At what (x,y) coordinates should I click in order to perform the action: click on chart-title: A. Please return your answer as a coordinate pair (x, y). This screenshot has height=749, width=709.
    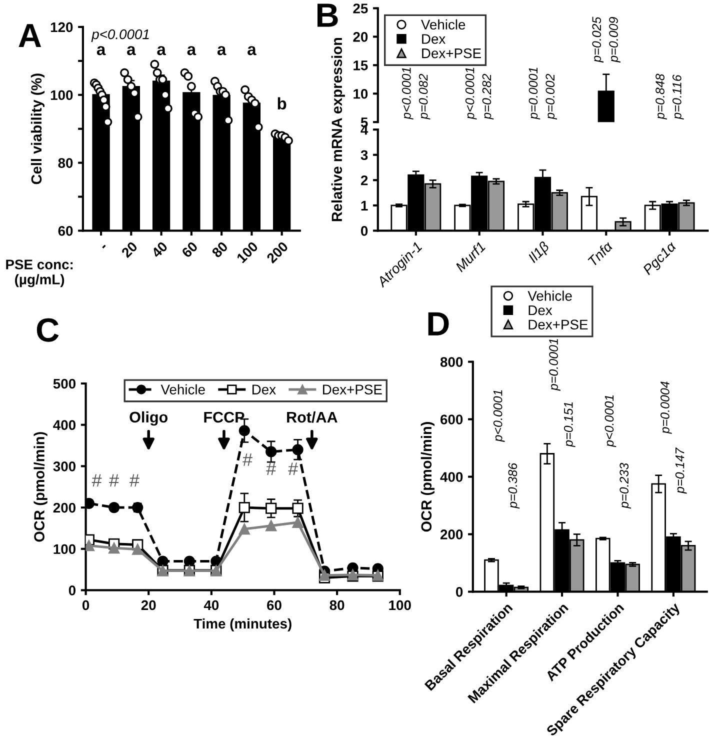
    Looking at the image, I should click on (30, 36).